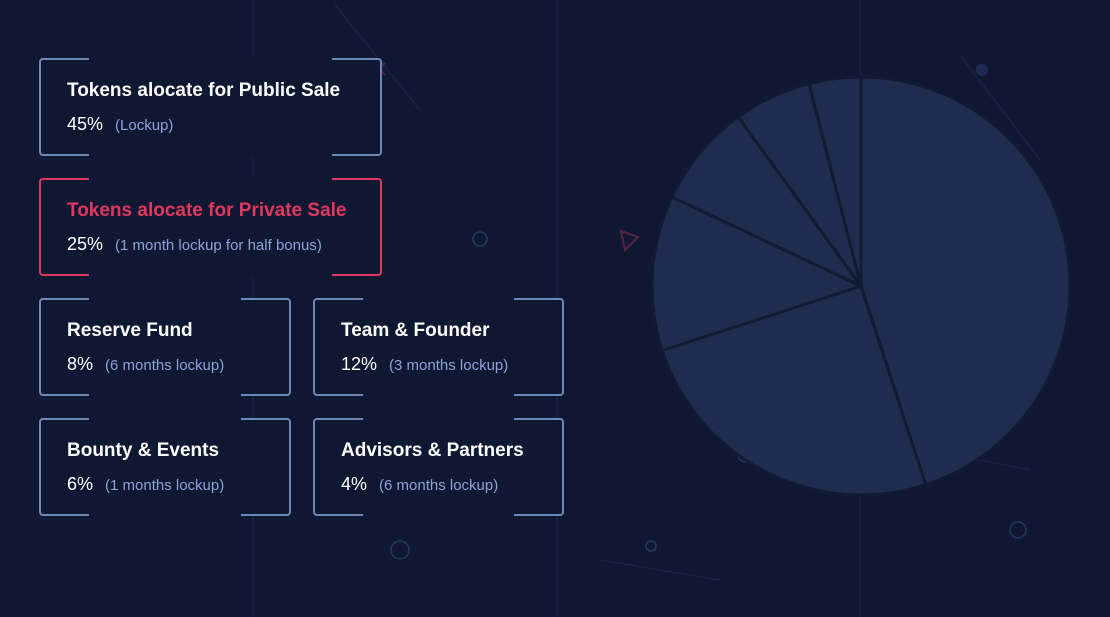 The image size is (1110, 617). Describe the element at coordinates (85, 244) in the screenshot. I see `card-percent: 25%` at that location.